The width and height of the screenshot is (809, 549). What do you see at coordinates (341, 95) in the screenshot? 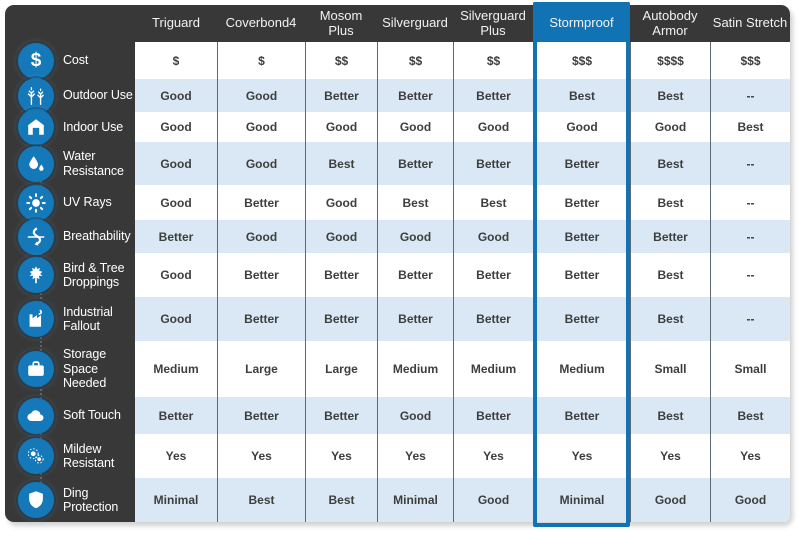
I see `cell-outdoor-use-mosom-plus: Better` at bounding box center [341, 95].